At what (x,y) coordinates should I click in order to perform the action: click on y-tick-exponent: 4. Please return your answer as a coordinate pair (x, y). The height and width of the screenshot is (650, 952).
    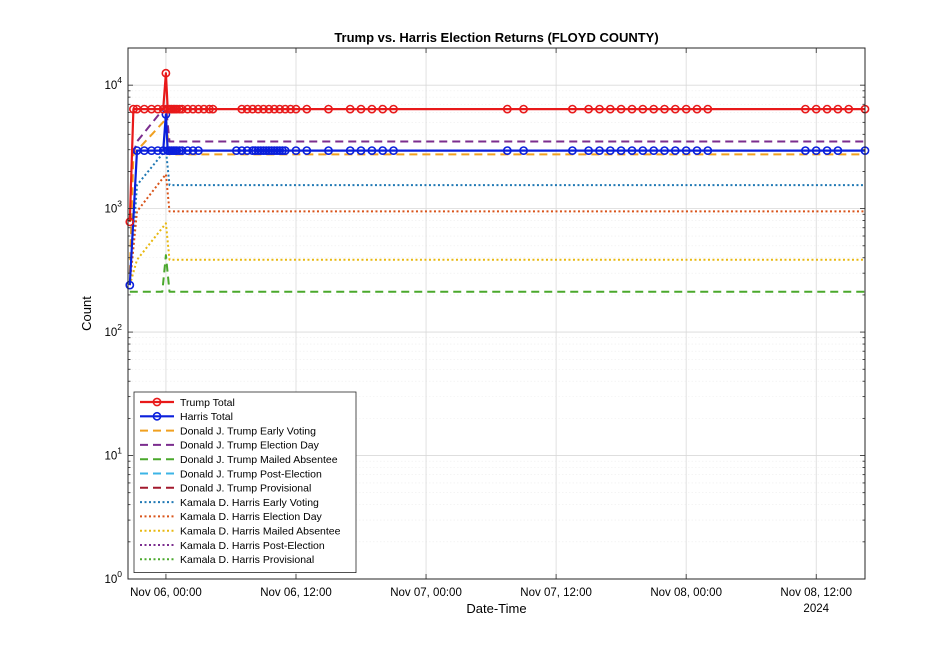
    Looking at the image, I should click on (119, 80).